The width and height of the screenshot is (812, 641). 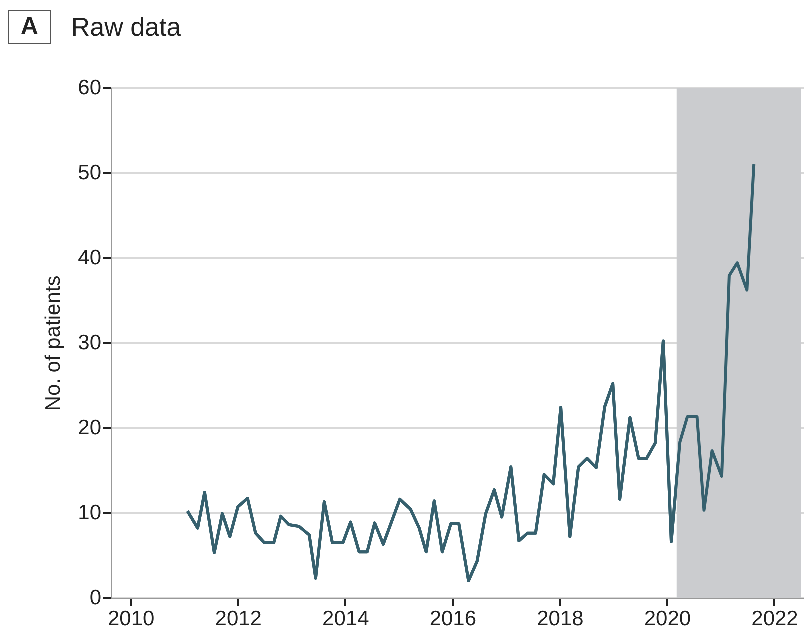 What do you see at coordinates (54, 344) in the screenshot?
I see `y-axis-title: No. of patients` at bounding box center [54, 344].